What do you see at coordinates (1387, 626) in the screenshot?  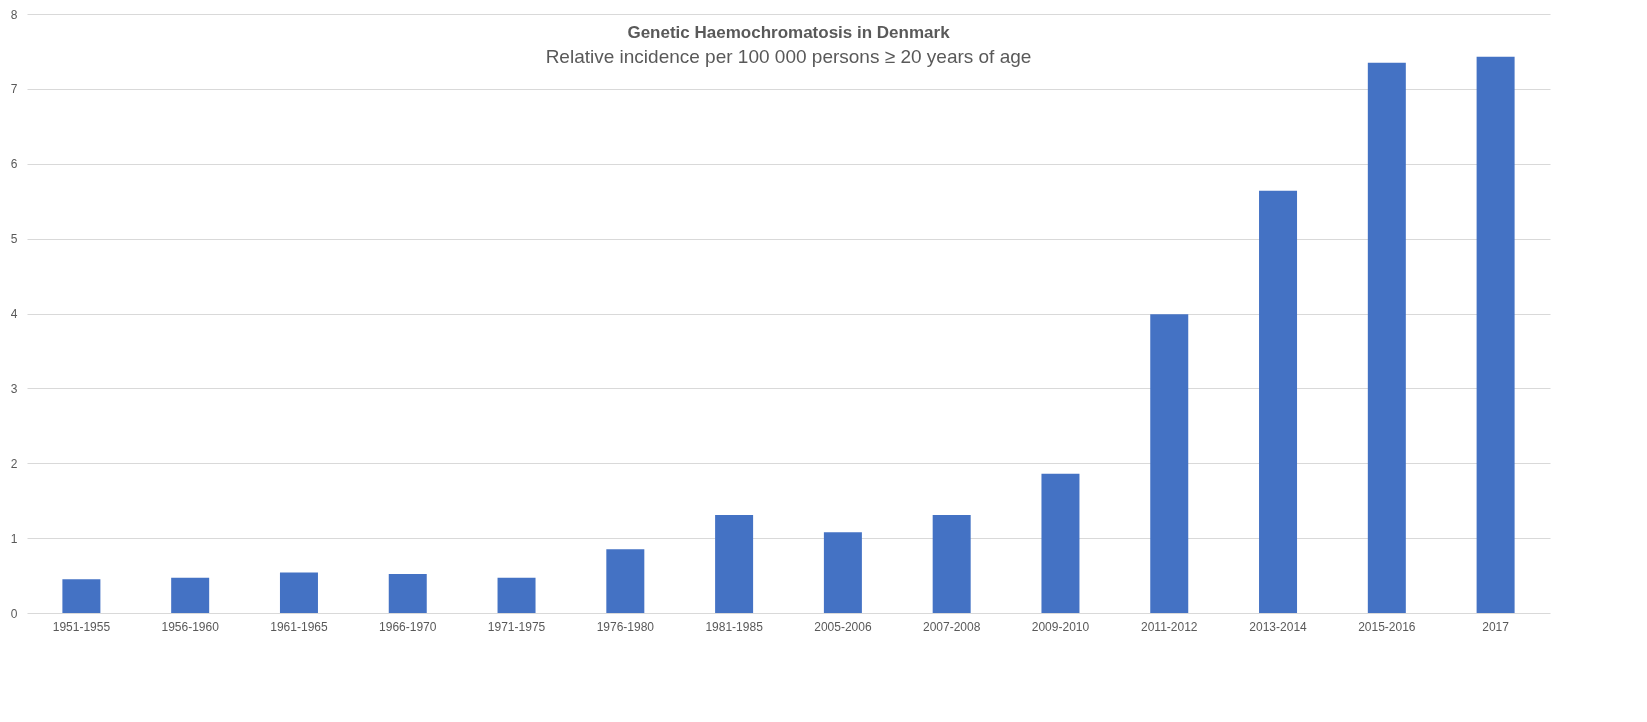 I see `x-tick-label: 2015-2016` at bounding box center [1387, 626].